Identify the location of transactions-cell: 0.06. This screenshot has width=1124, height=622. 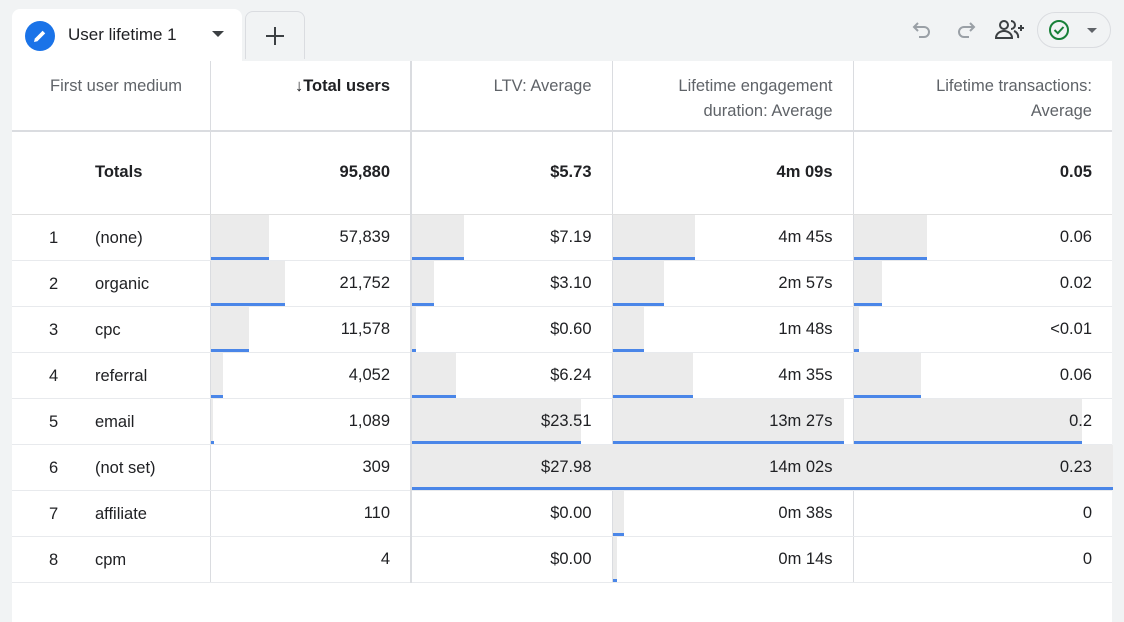
(982, 375).